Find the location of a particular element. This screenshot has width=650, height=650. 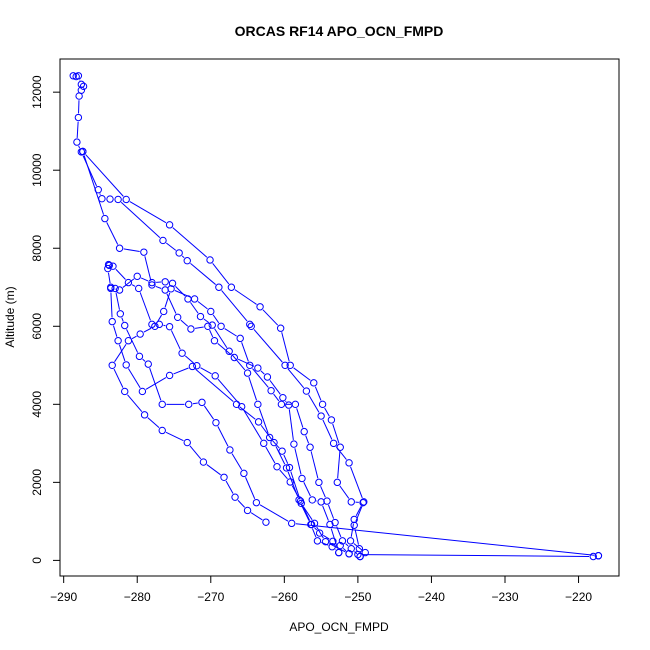

y-axis-label: Altitude (m) is located at coordinates (10, 316).